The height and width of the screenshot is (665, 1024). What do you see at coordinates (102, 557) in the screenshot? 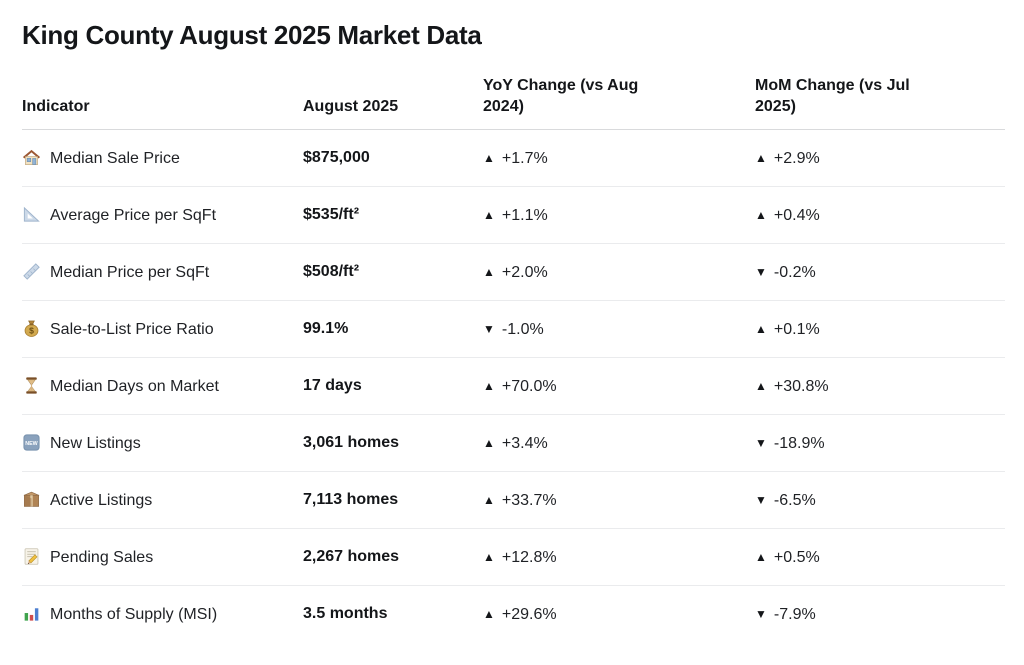
I see `indicator-label: Pending Sales` at bounding box center [102, 557].